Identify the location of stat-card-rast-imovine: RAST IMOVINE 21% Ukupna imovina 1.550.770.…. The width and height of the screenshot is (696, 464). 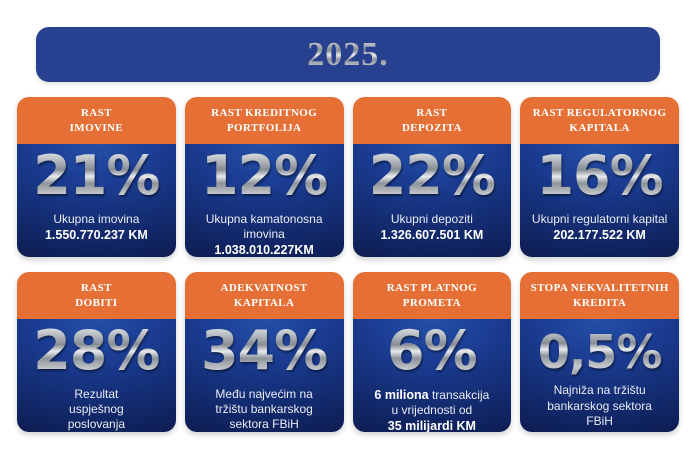
(96, 177).